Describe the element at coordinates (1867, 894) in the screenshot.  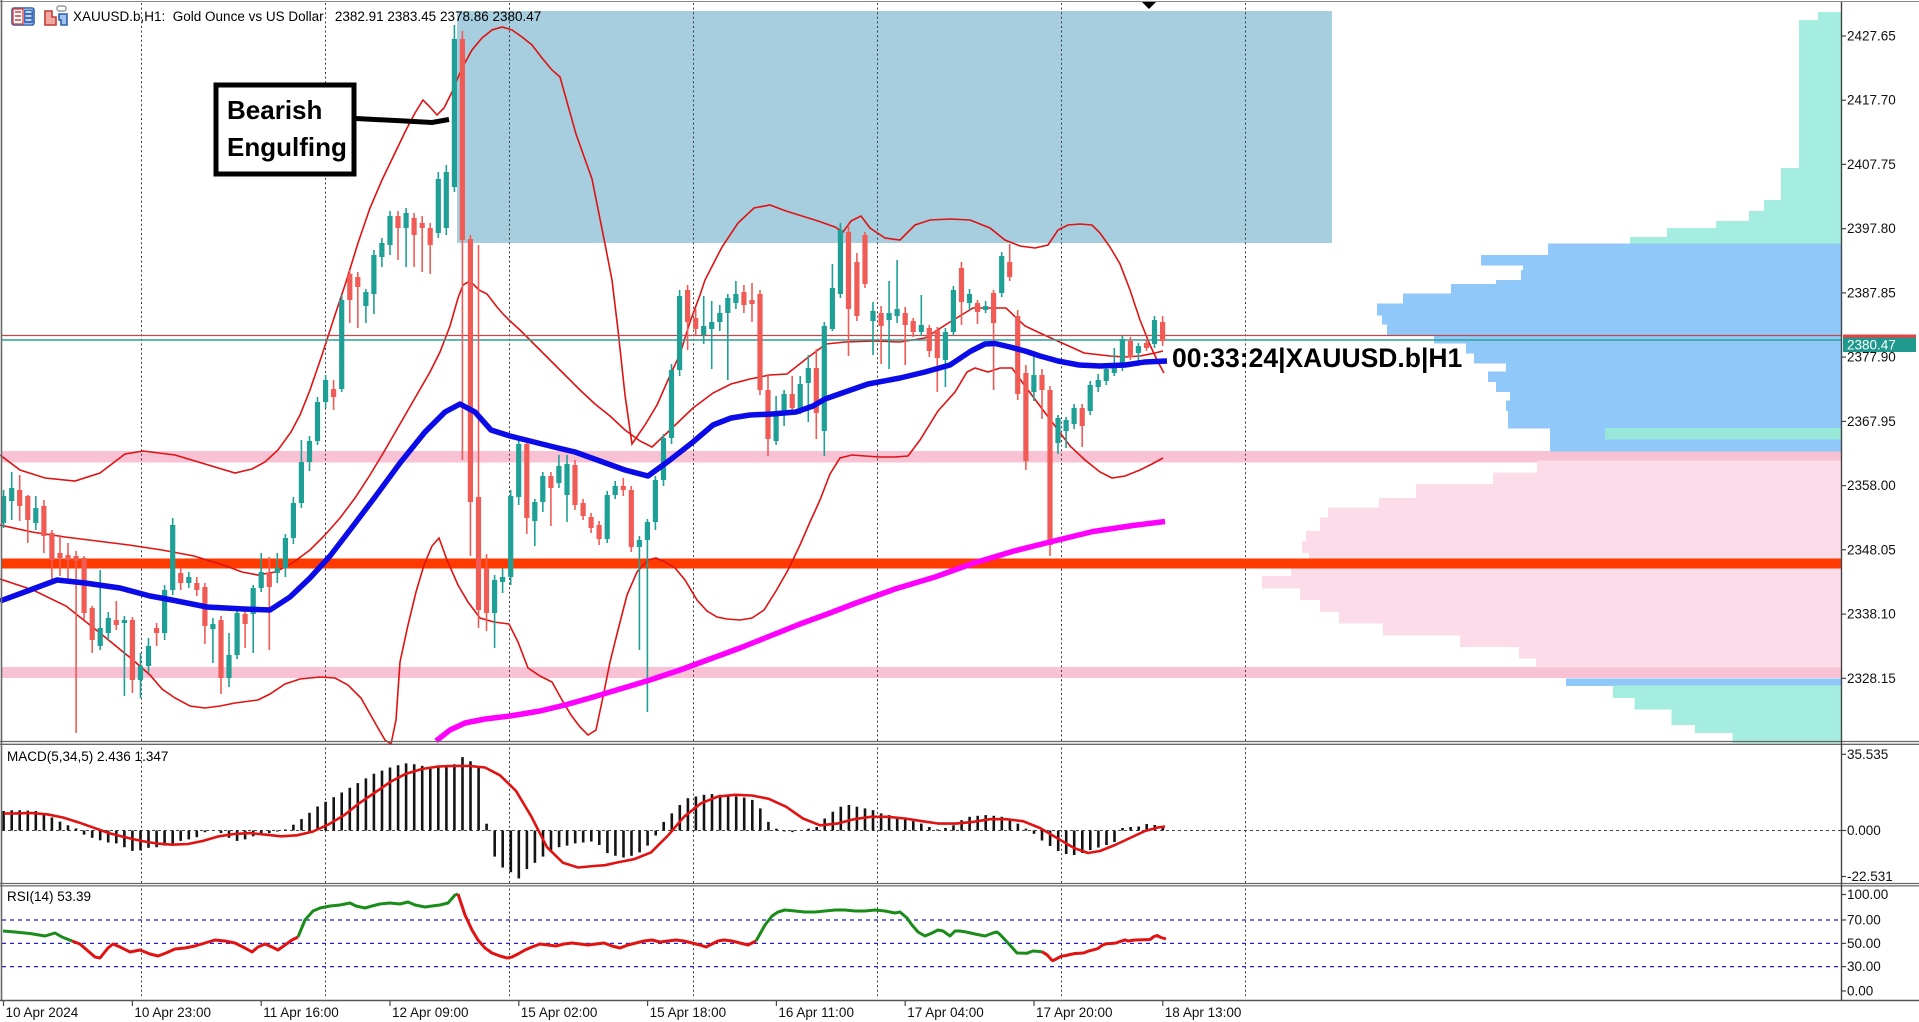
I see `svg-text: 100.00` at that location.